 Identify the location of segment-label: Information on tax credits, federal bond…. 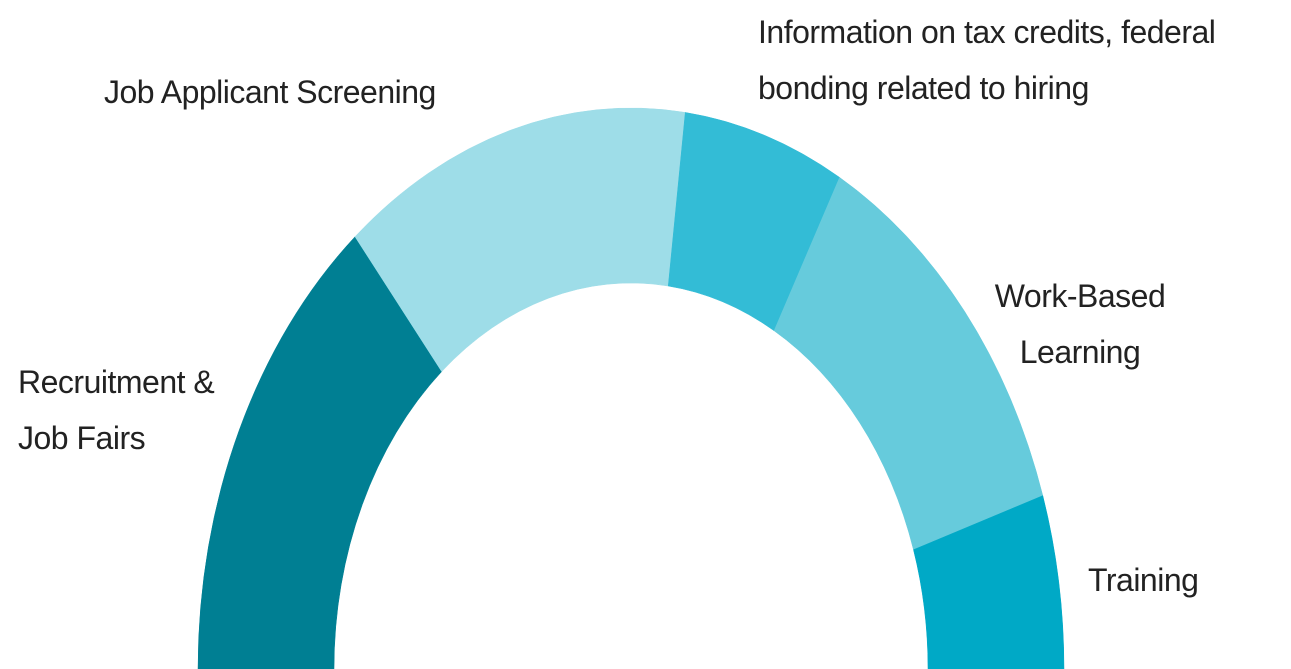
(987, 60).